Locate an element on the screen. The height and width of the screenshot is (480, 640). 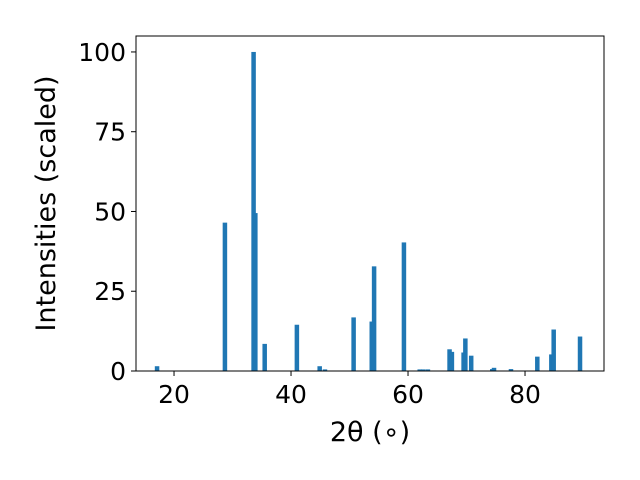
y-tick-label-2: 50 is located at coordinates (110, 211).